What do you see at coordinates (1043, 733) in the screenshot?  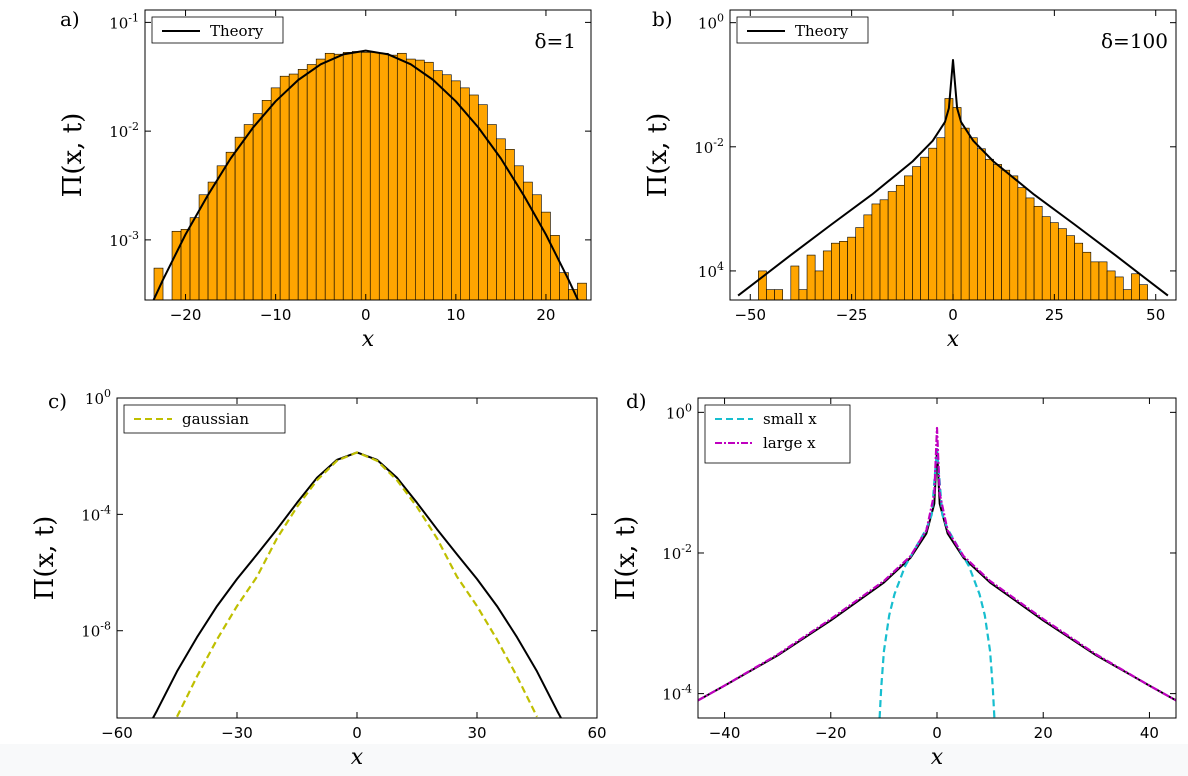 I see `x-tick-label: 20` at bounding box center [1043, 733].